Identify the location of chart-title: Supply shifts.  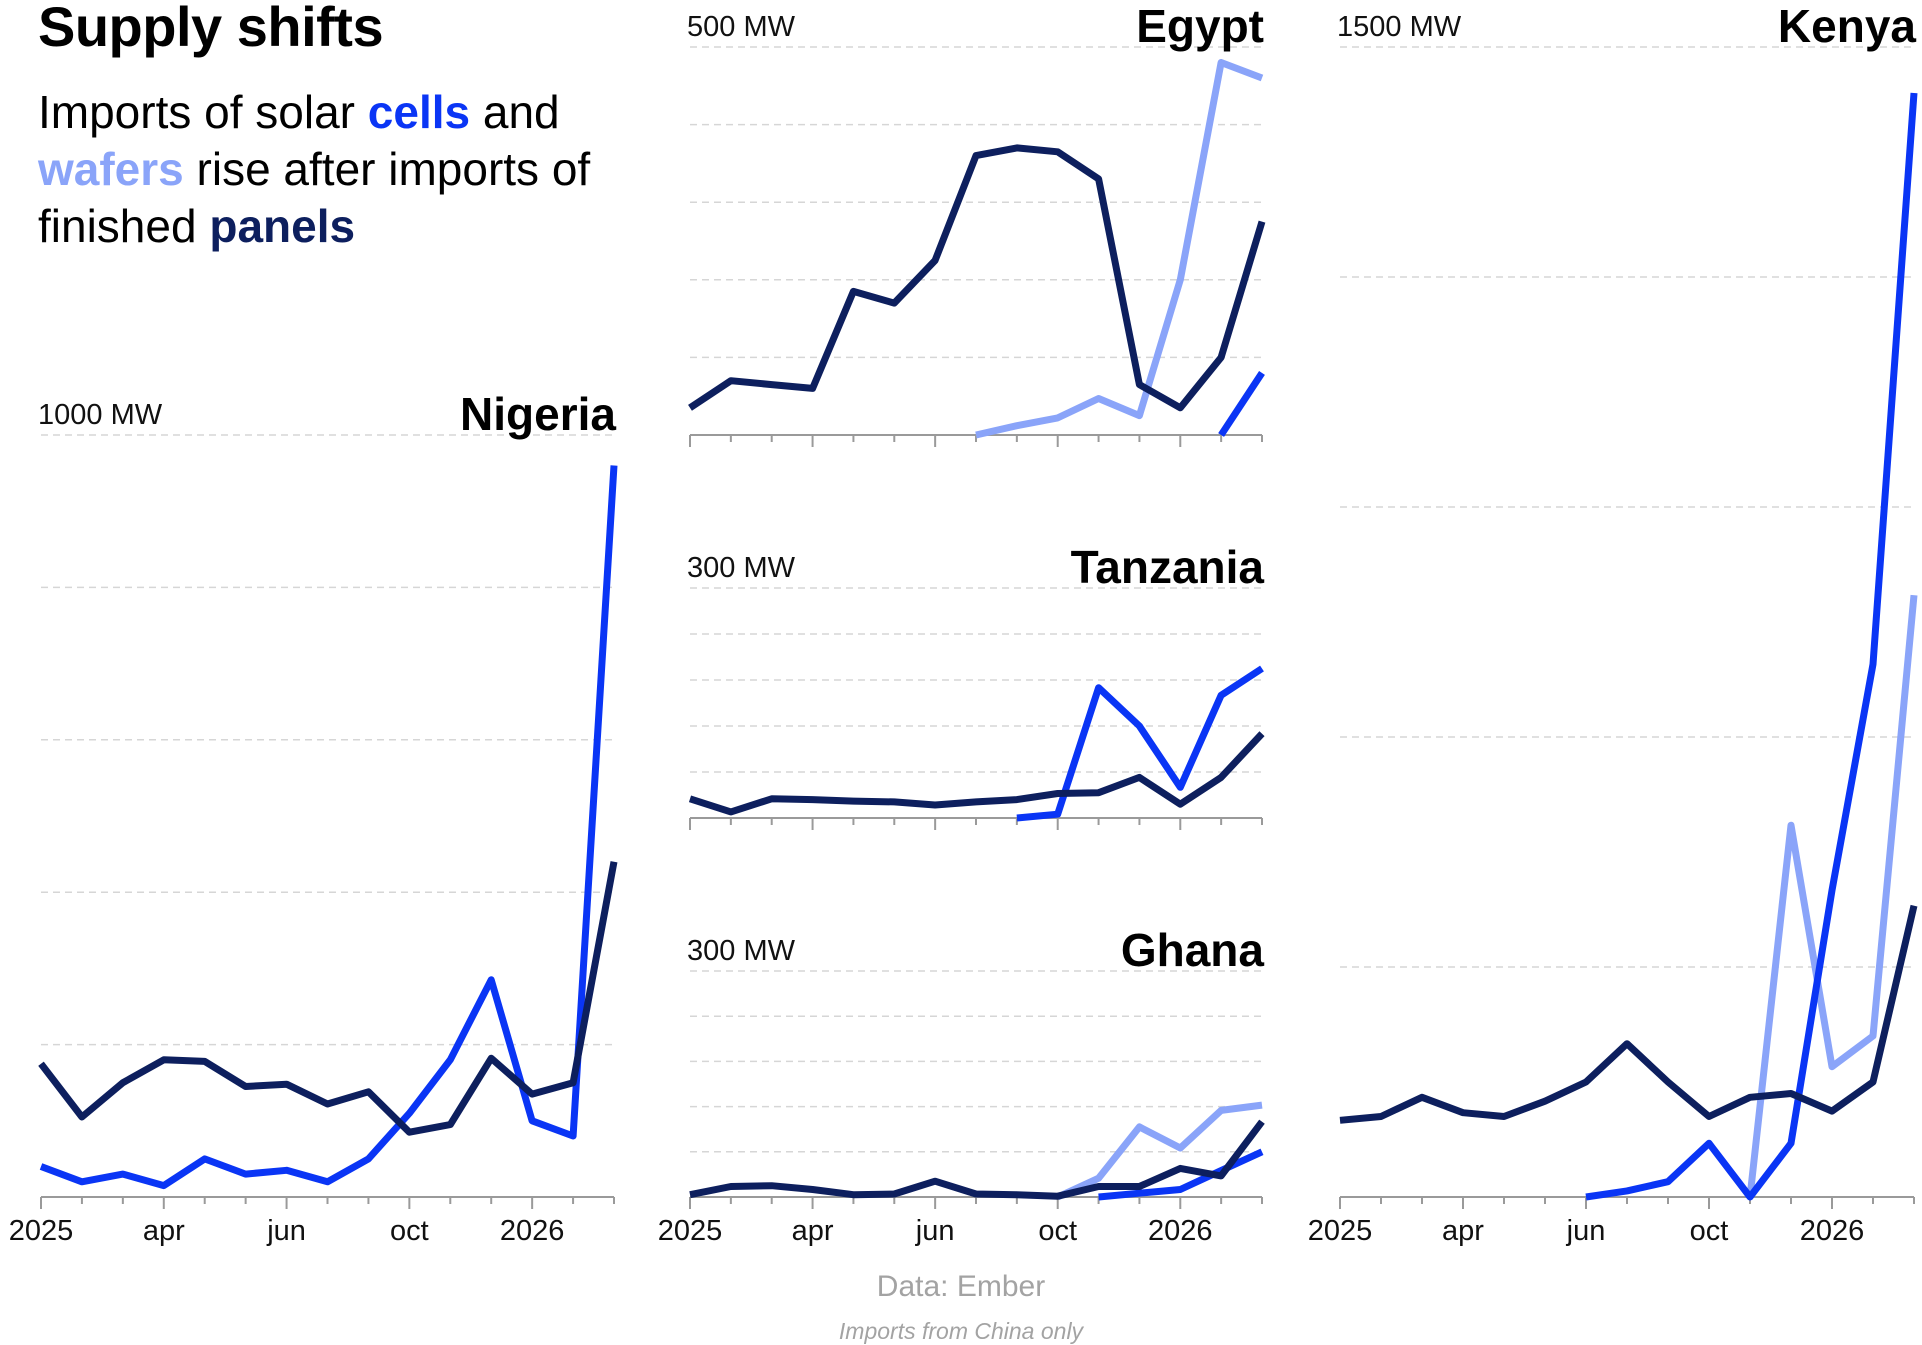
(211, 29).